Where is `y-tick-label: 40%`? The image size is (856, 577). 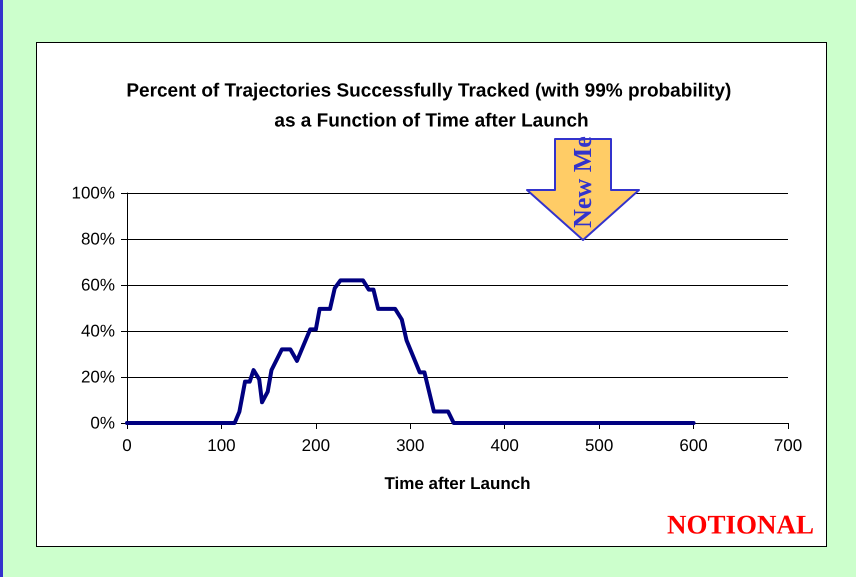
y-tick-label: 40% is located at coordinates (97, 331).